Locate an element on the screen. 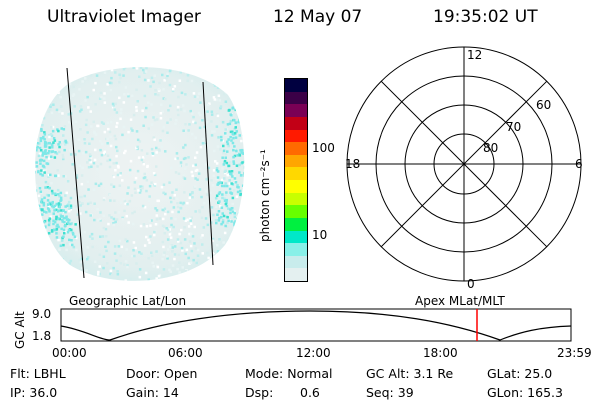  xtick-0600: 06:00 is located at coordinates (185, 353).